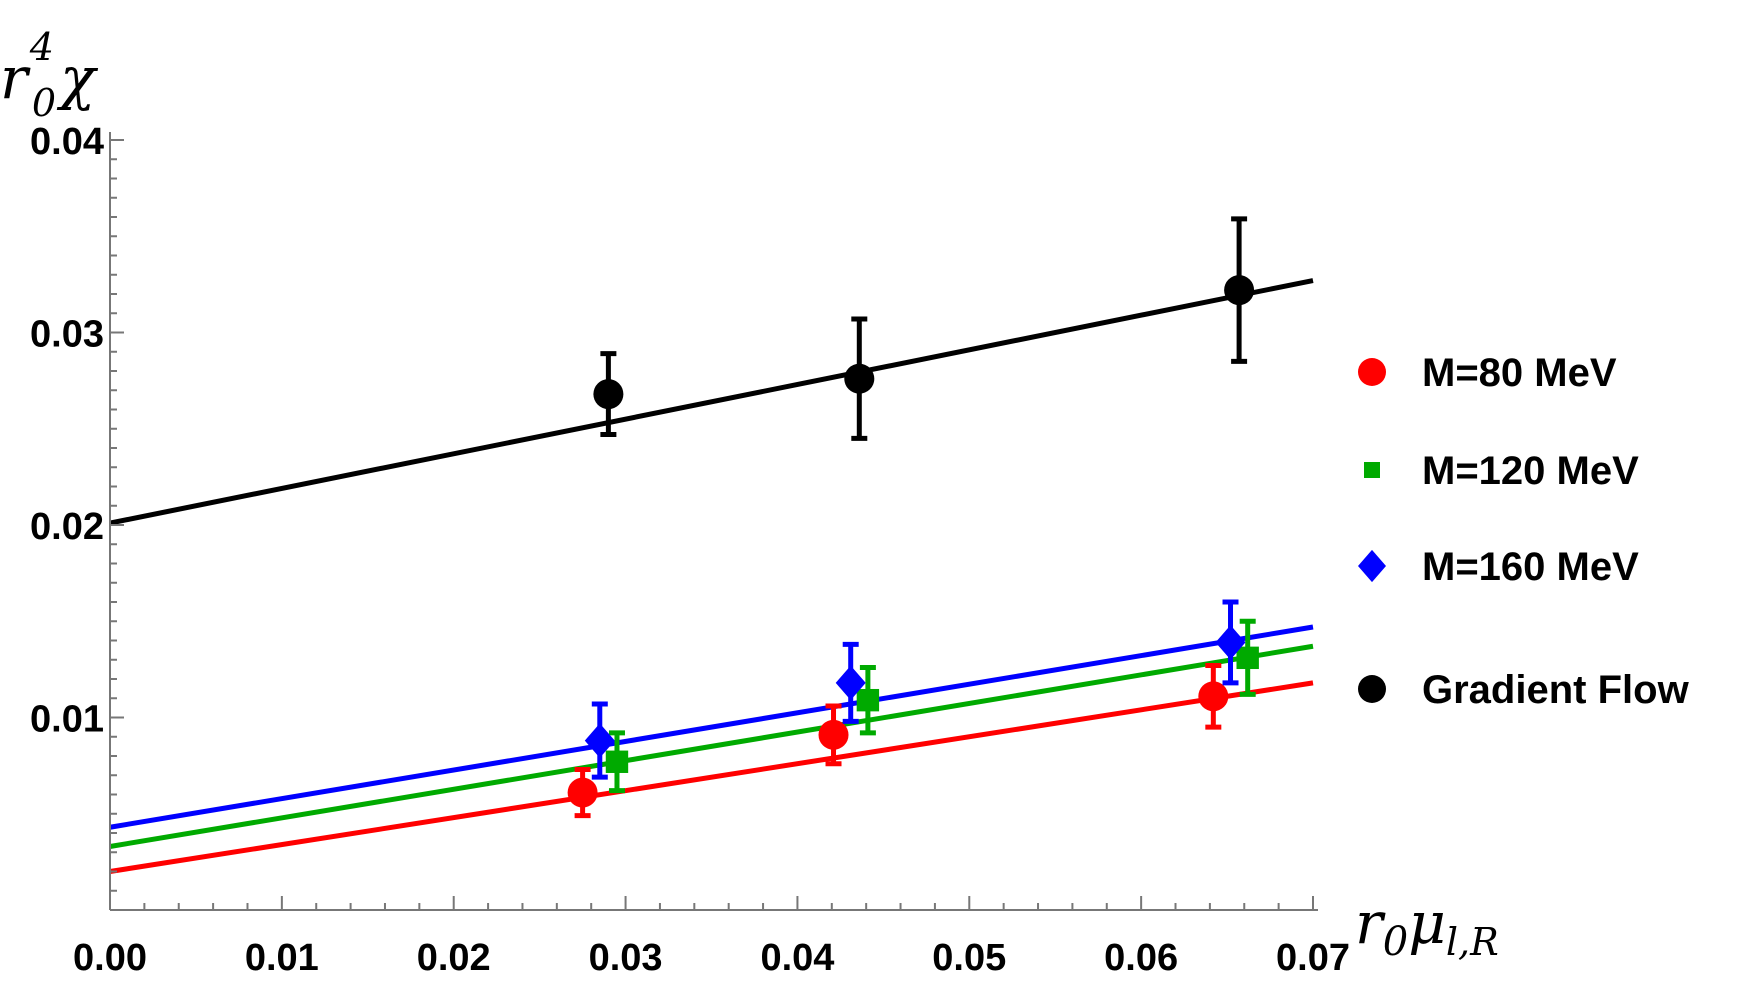 The width and height of the screenshot is (1757, 990). I want to click on y-tick-label: 0.01, so click(67, 720).